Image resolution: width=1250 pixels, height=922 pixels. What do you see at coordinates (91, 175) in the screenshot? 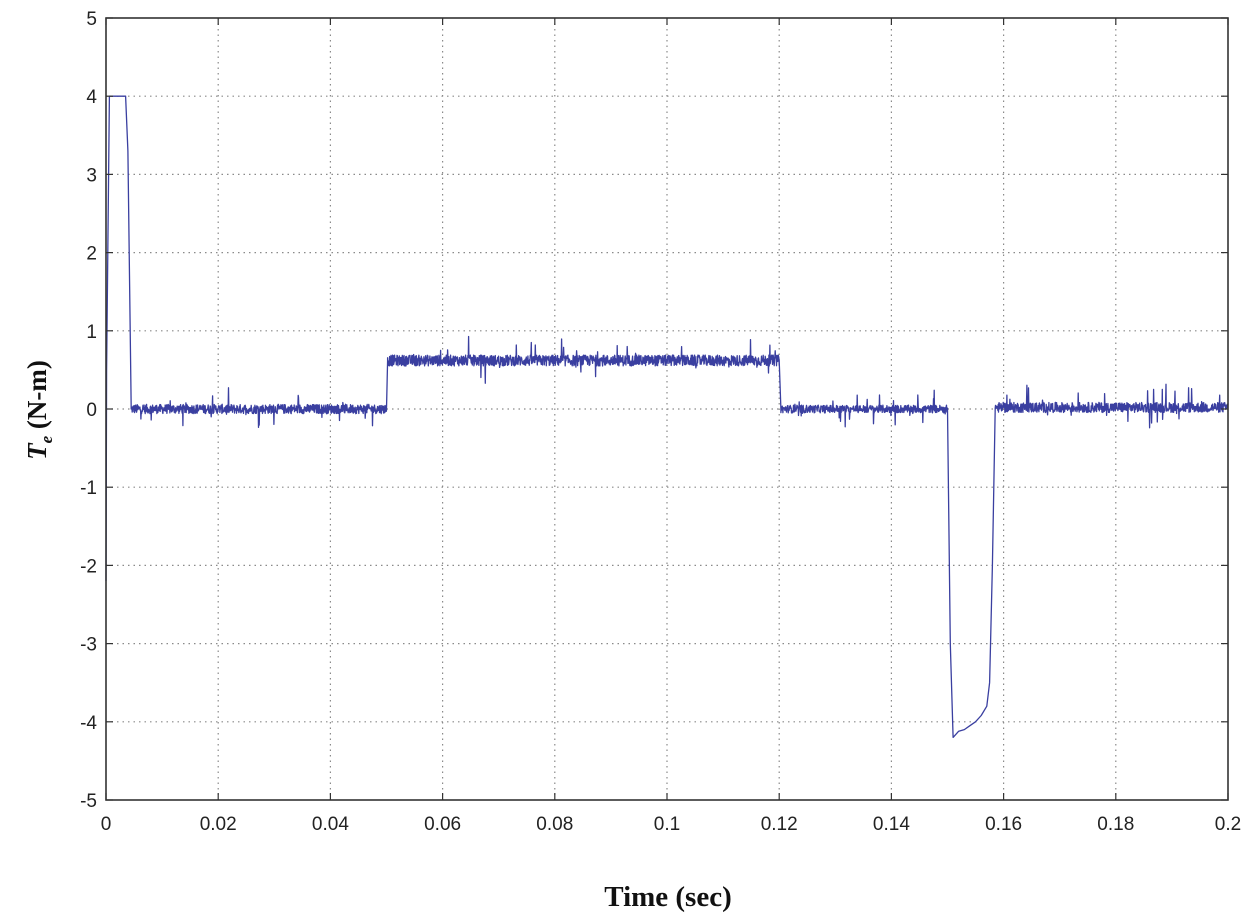
I see `y-tick-label: 3` at bounding box center [91, 175].